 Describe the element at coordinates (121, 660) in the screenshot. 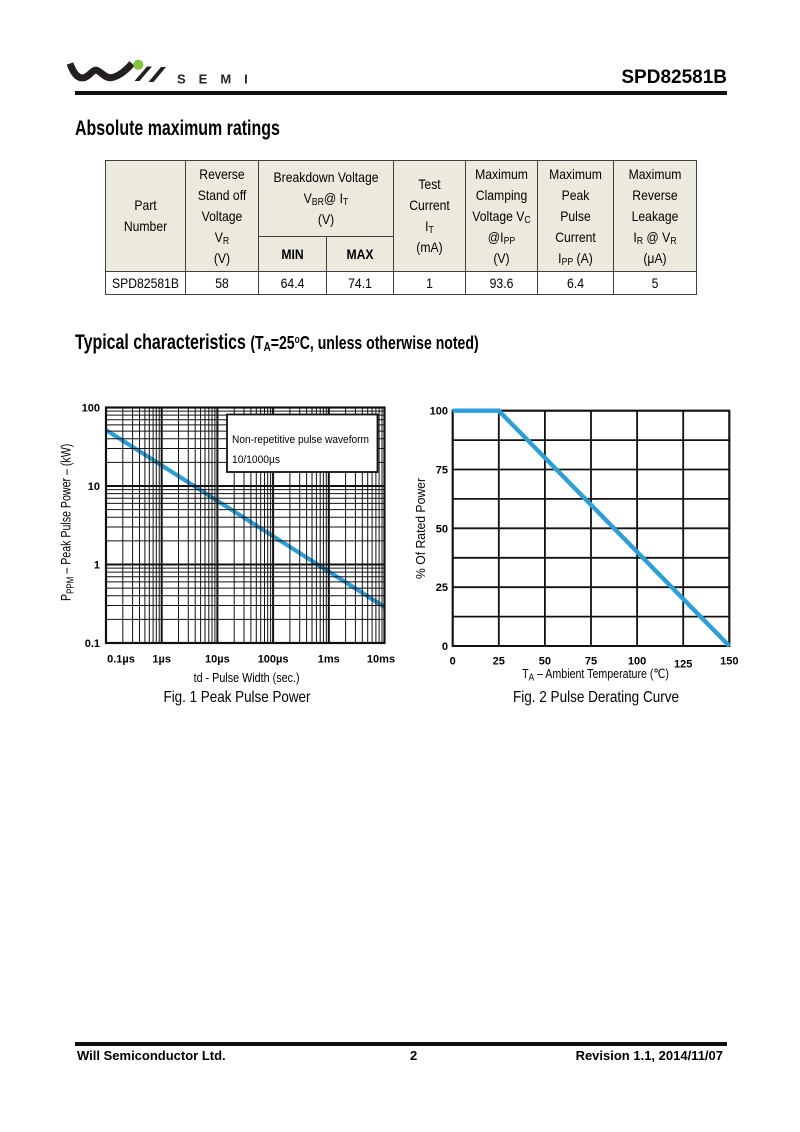

I see `svg-text: 0.1µs` at that location.